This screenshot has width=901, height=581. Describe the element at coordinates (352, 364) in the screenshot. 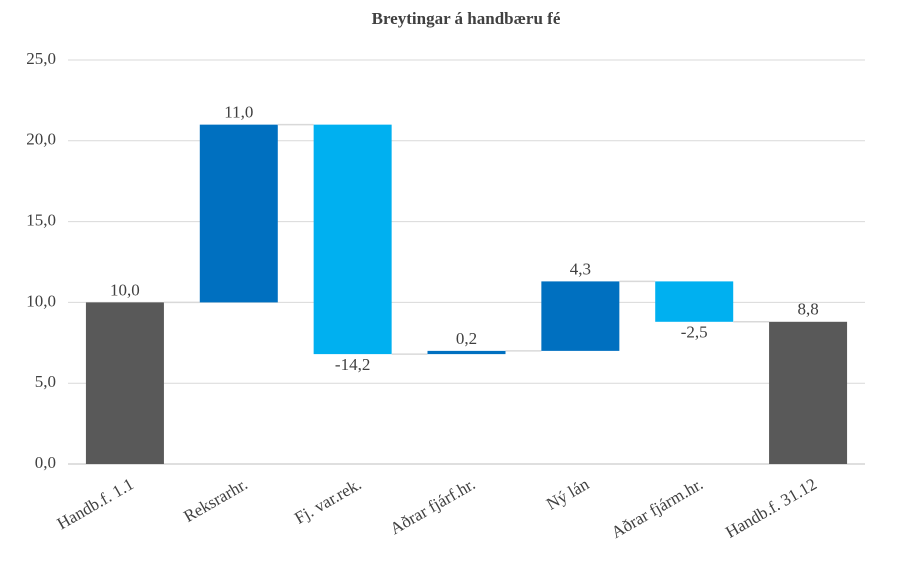

I see `data-label: -14,2` at that location.